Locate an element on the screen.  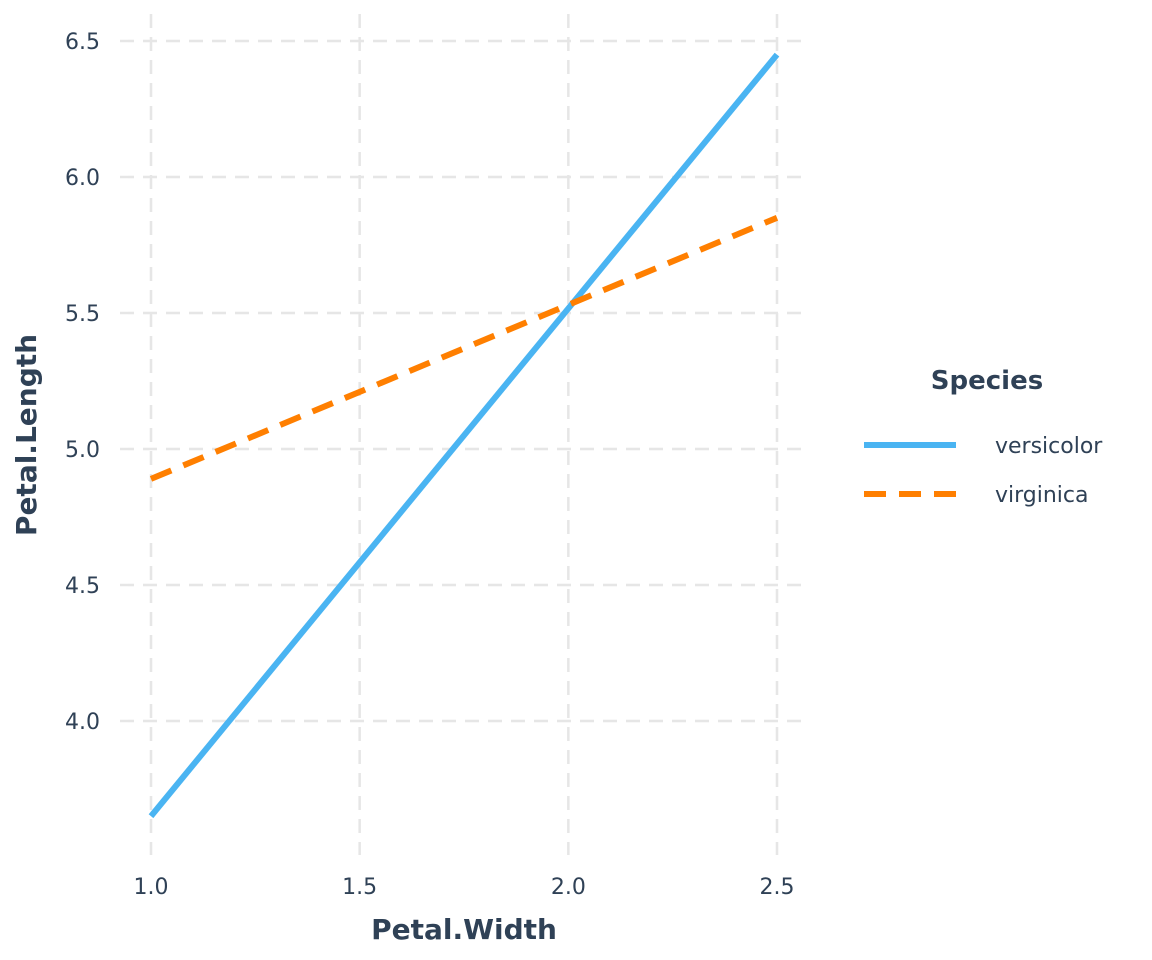
y-tick-label: 6.0 is located at coordinates (82, 178).